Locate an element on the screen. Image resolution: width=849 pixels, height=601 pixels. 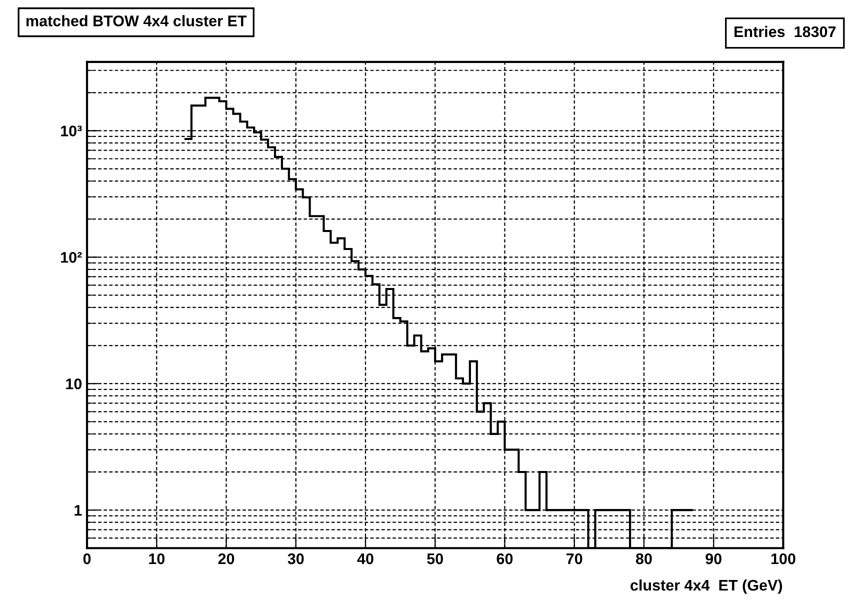
text: Entries 18307 is located at coordinates (785, 32).